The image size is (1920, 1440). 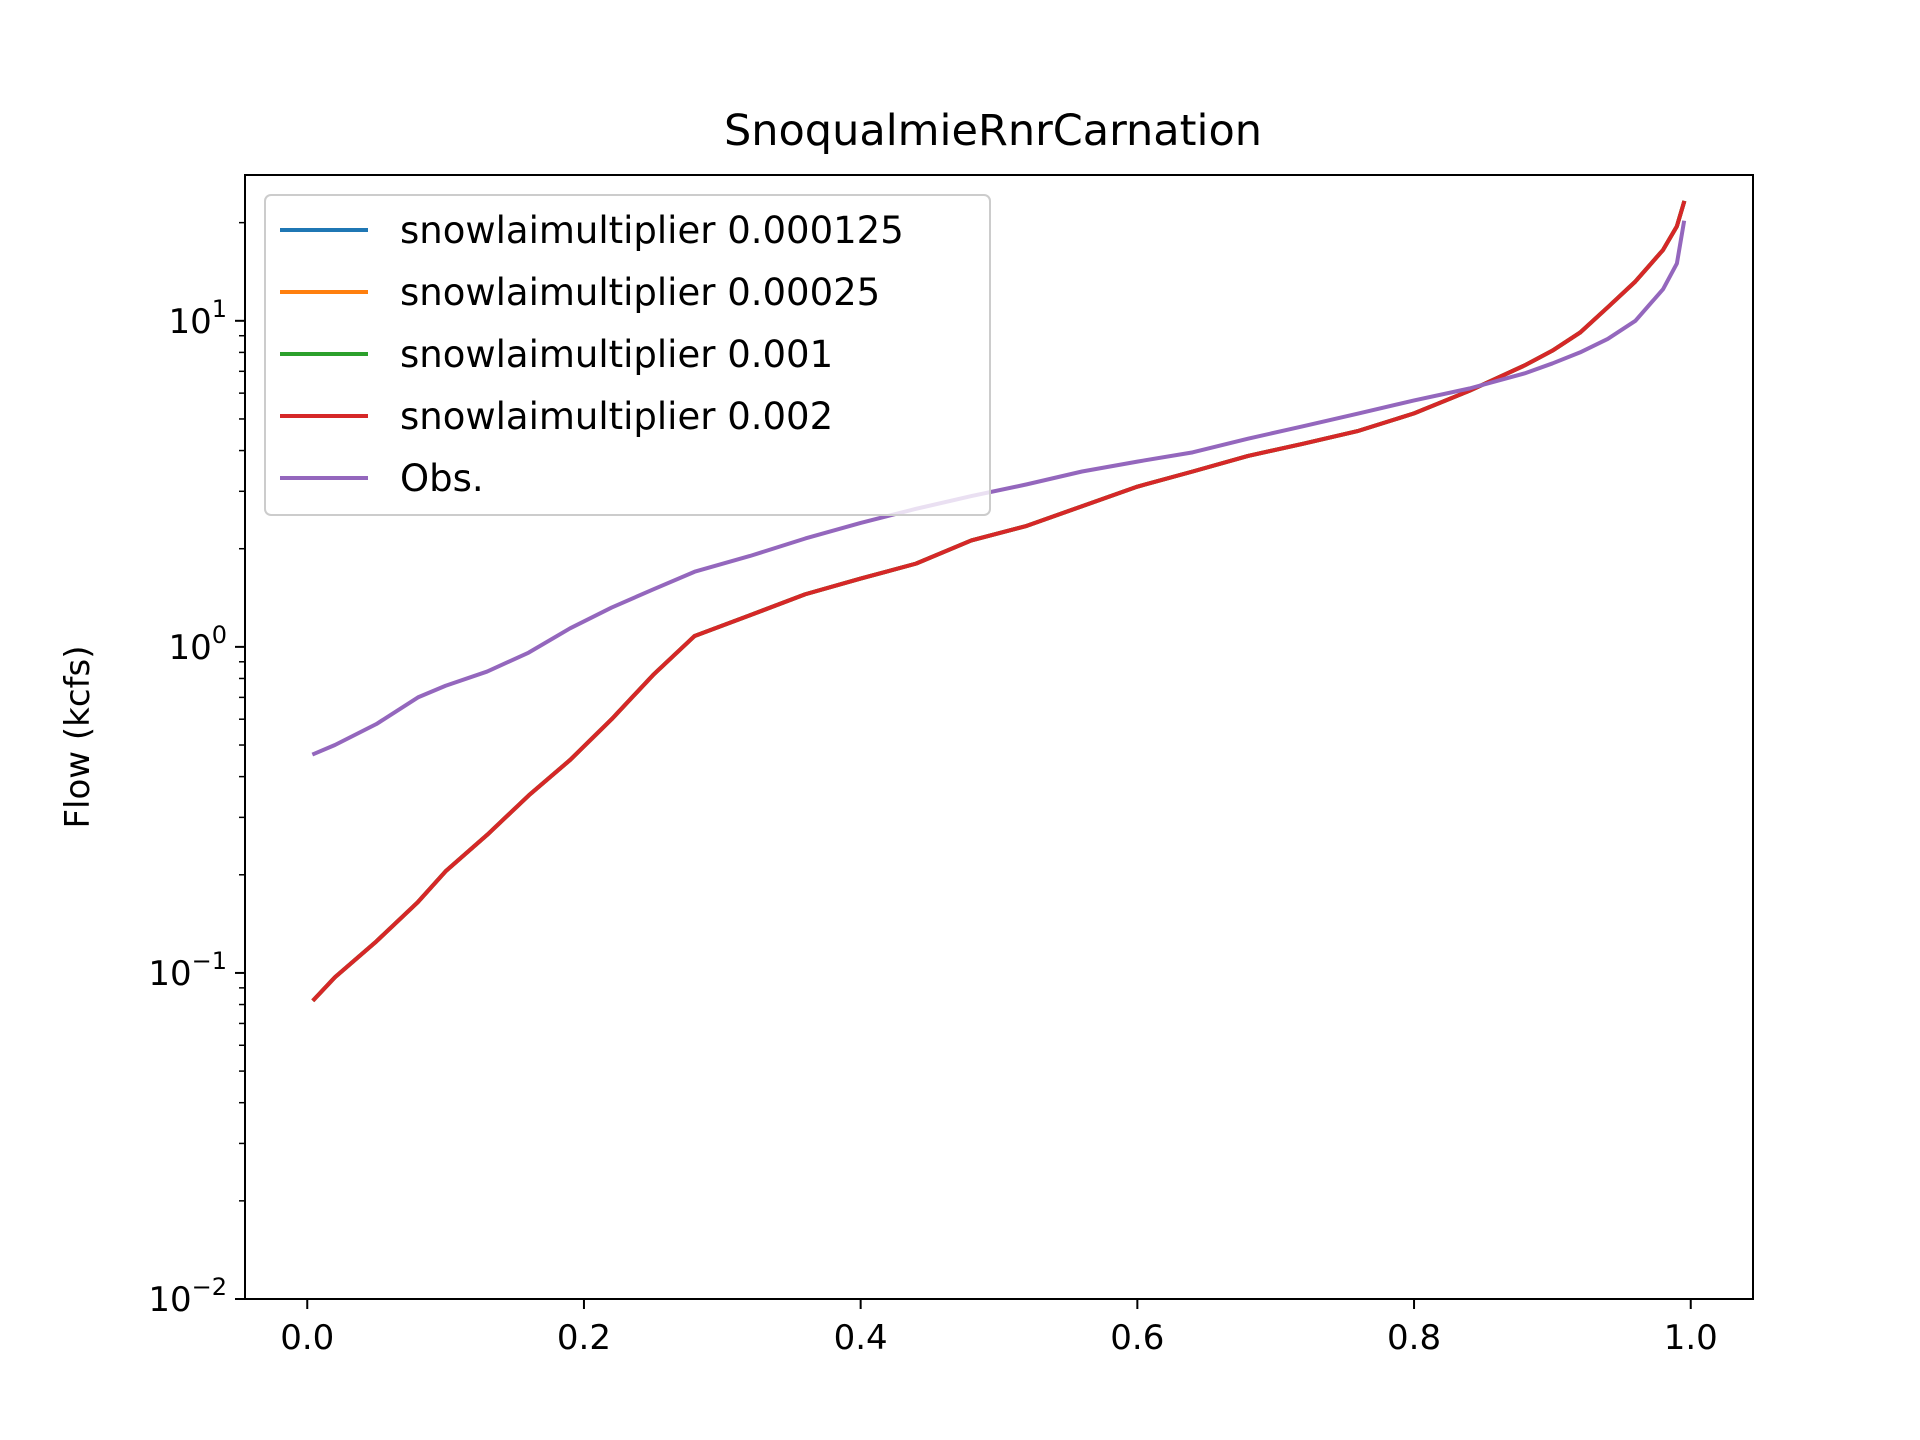 I want to click on y-axis: 10⁻² 10⁻¹ 10⁰ 10¹, so click(x=196, y=770).